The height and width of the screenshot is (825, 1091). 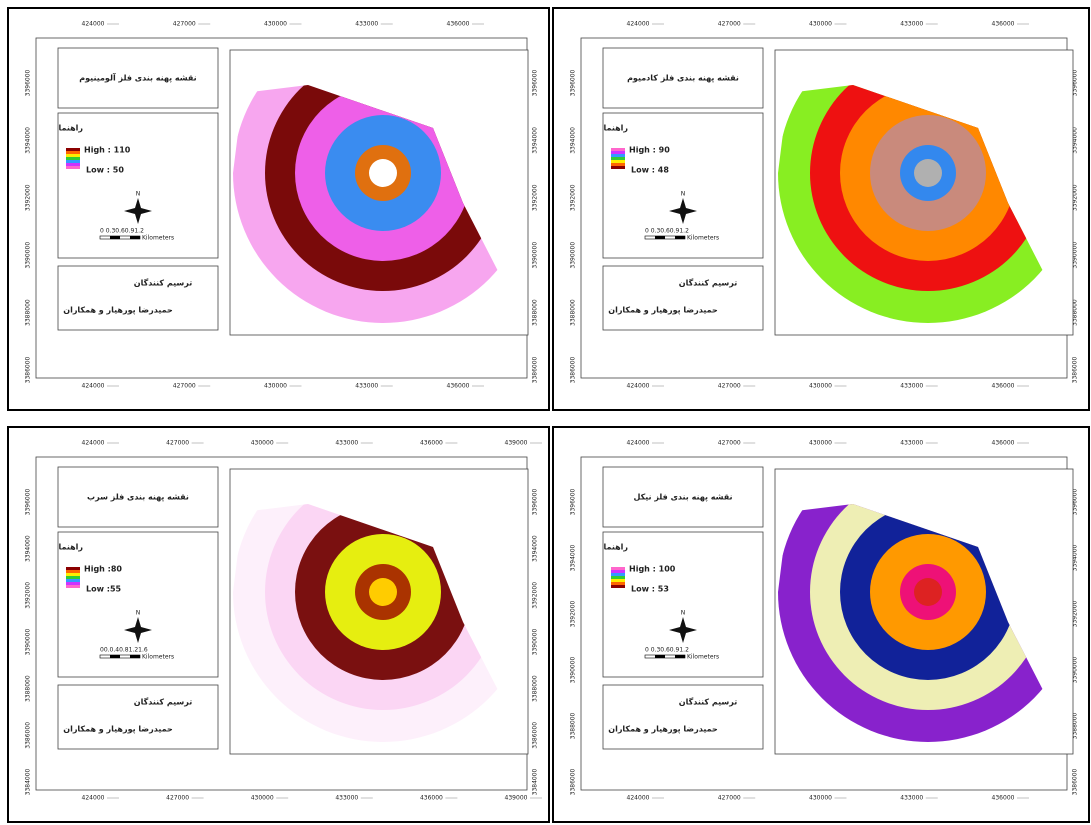 I want to click on legend-high: High :80, so click(x=103, y=569).